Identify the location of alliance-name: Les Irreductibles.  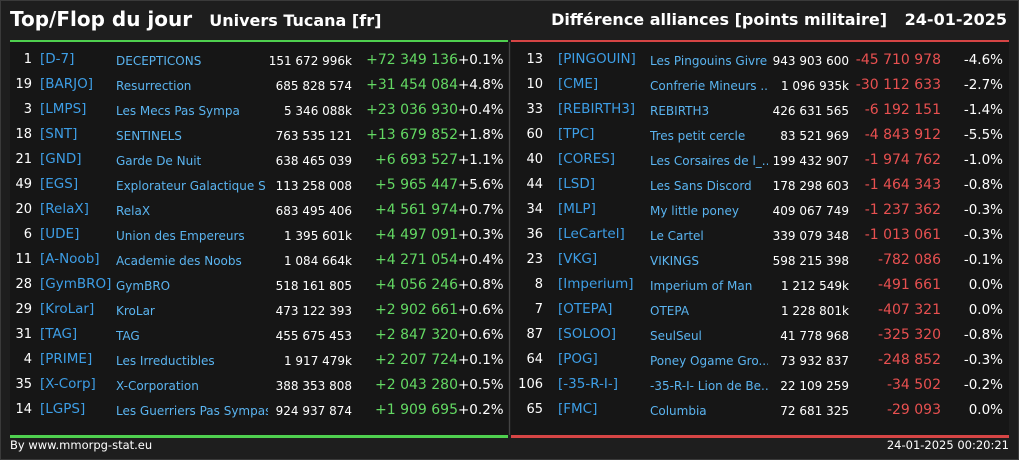
(165, 361).